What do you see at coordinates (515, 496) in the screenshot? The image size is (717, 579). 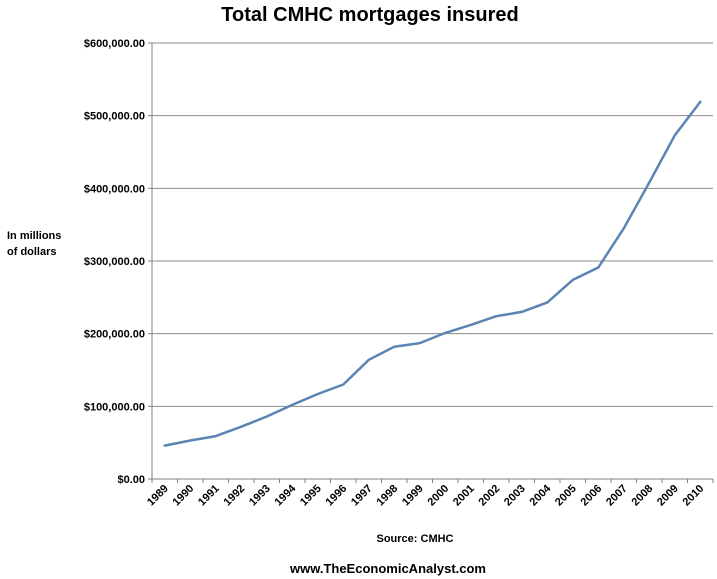 I see `x-tick-label: 2003` at bounding box center [515, 496].